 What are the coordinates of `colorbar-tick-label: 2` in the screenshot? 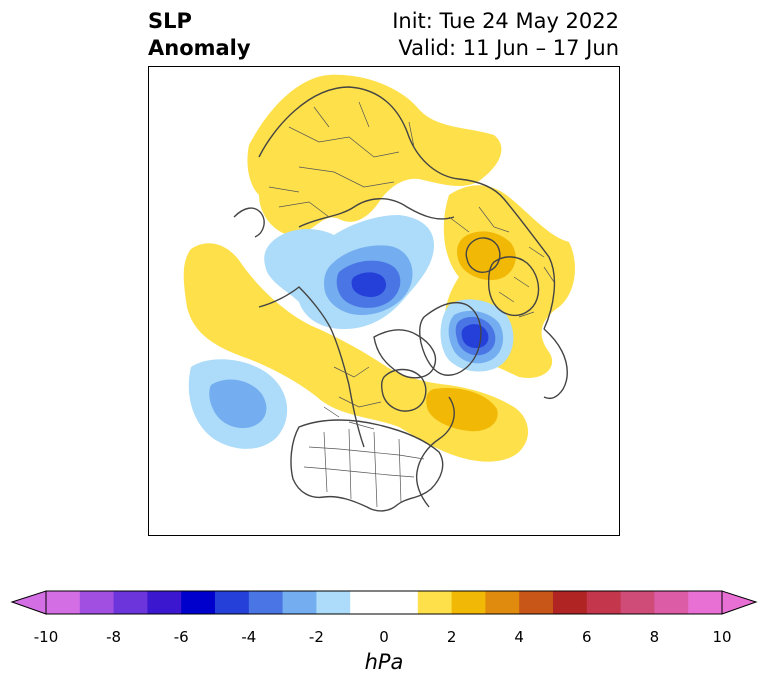 It's located at (451, 637).